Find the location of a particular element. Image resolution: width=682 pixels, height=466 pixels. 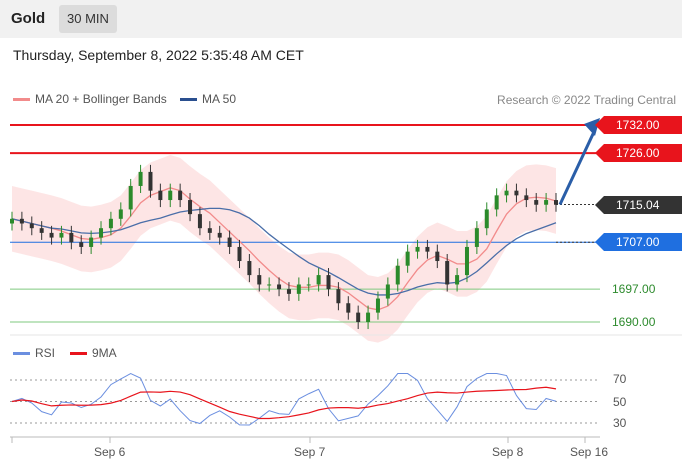

ma50-label: MA 50 is located at coordinates (219, 99).